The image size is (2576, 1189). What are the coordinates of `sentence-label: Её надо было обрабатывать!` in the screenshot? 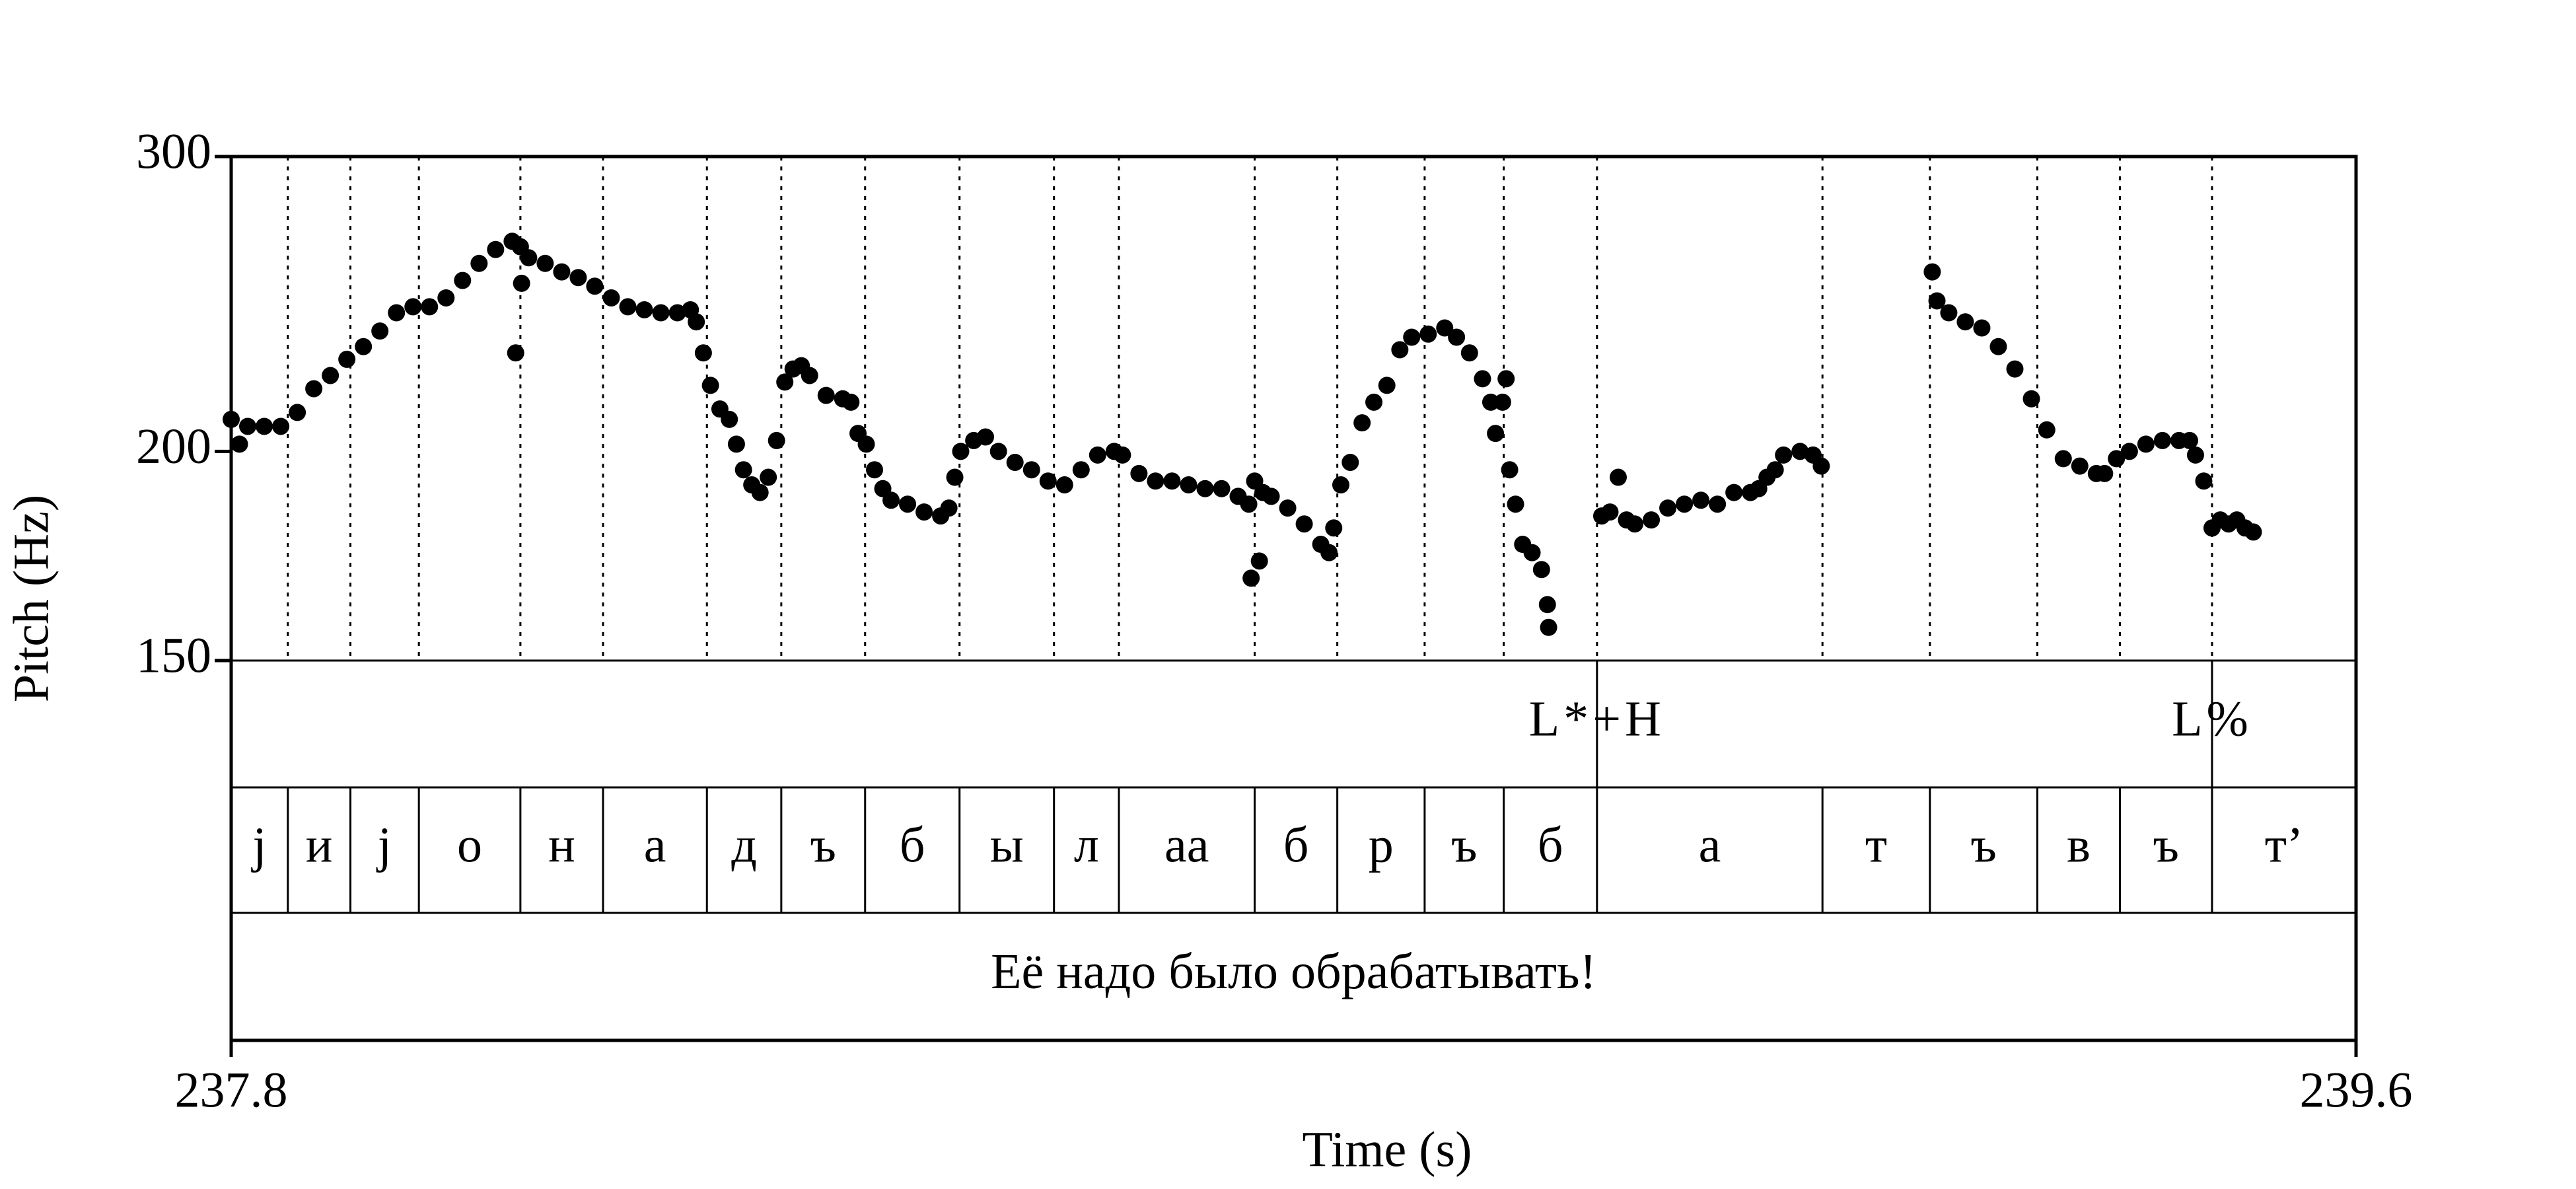 It's located at (1293, 971).